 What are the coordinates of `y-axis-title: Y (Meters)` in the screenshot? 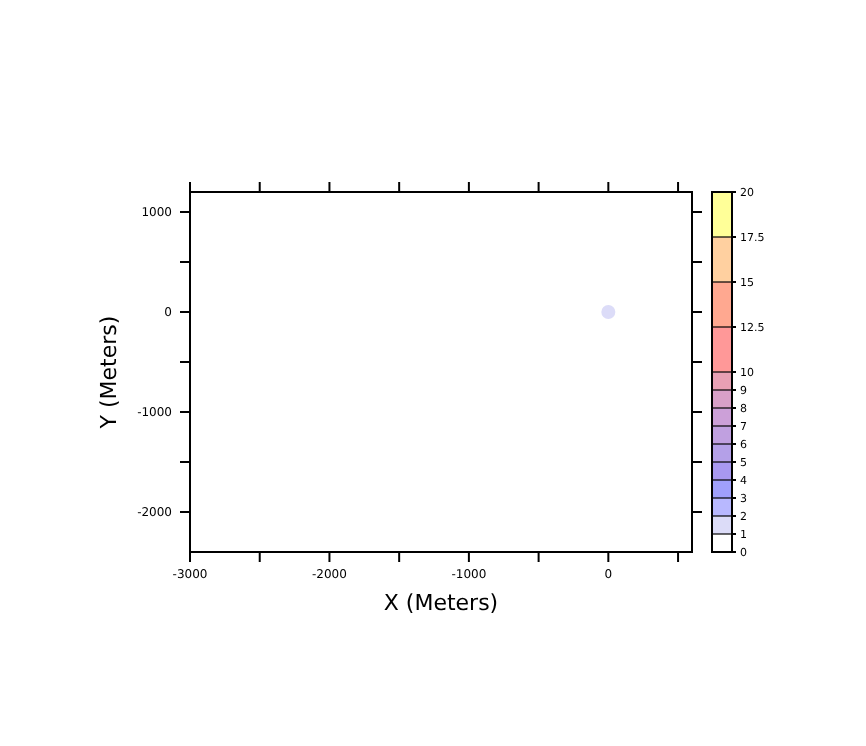 It's located at (109, 373).